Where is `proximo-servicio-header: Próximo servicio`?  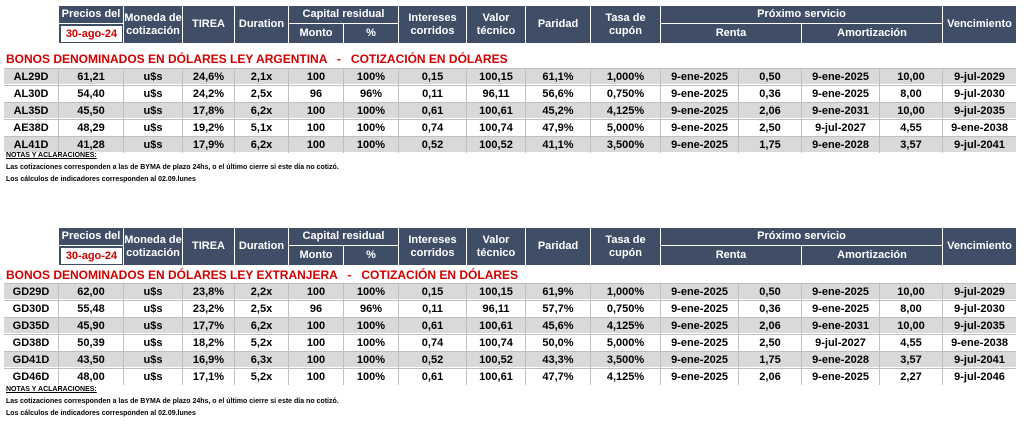
proximo-servicio-header: Próximo servicio is located at coordinates (802, 15).